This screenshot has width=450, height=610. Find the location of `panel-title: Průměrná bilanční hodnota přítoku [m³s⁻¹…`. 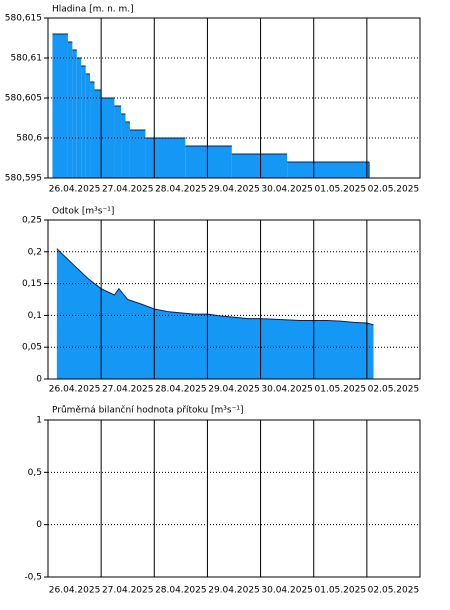

panel-title: Průměrná bilanční hodnota přítoku [m³s⁻¹… is located at coordinates (147, 410).